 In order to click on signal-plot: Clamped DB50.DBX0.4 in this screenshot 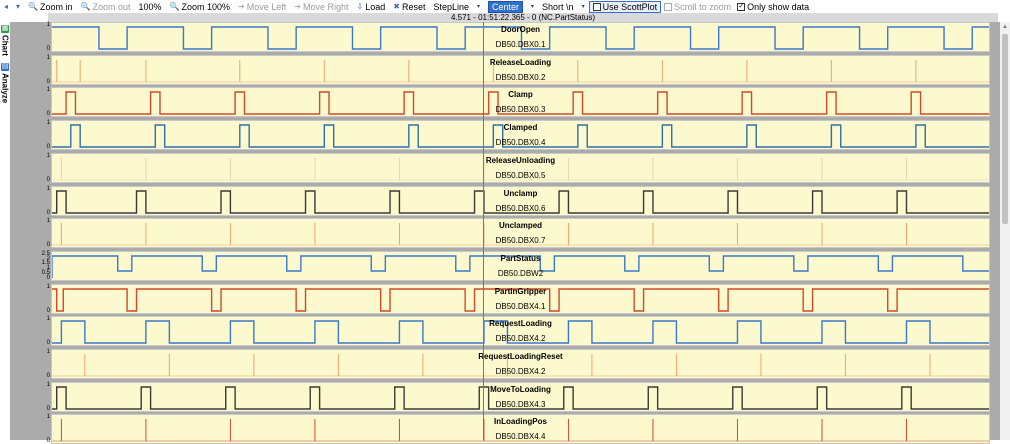, I will do `click(520, 135)`.